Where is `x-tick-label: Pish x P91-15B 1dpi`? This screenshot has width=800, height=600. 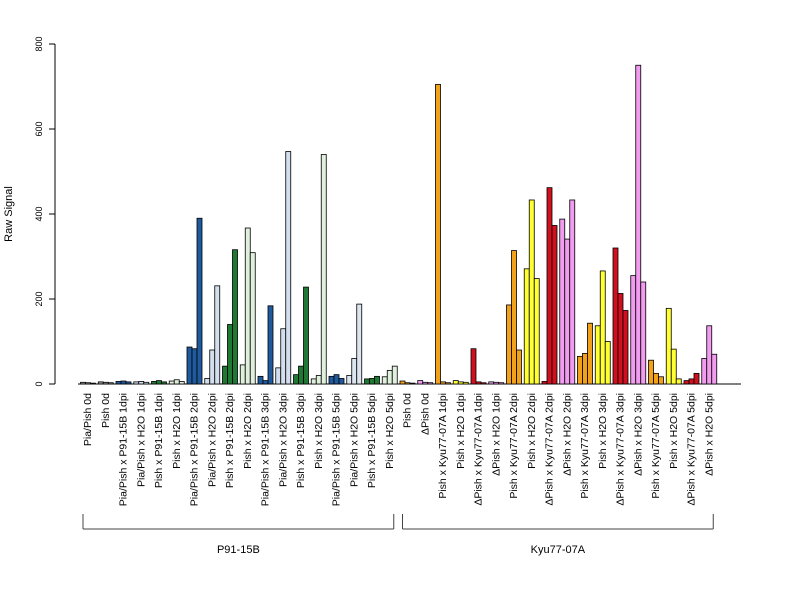 x-tick-label: Pish x P91-15B 1dpi is located at coordinates (159, 440).